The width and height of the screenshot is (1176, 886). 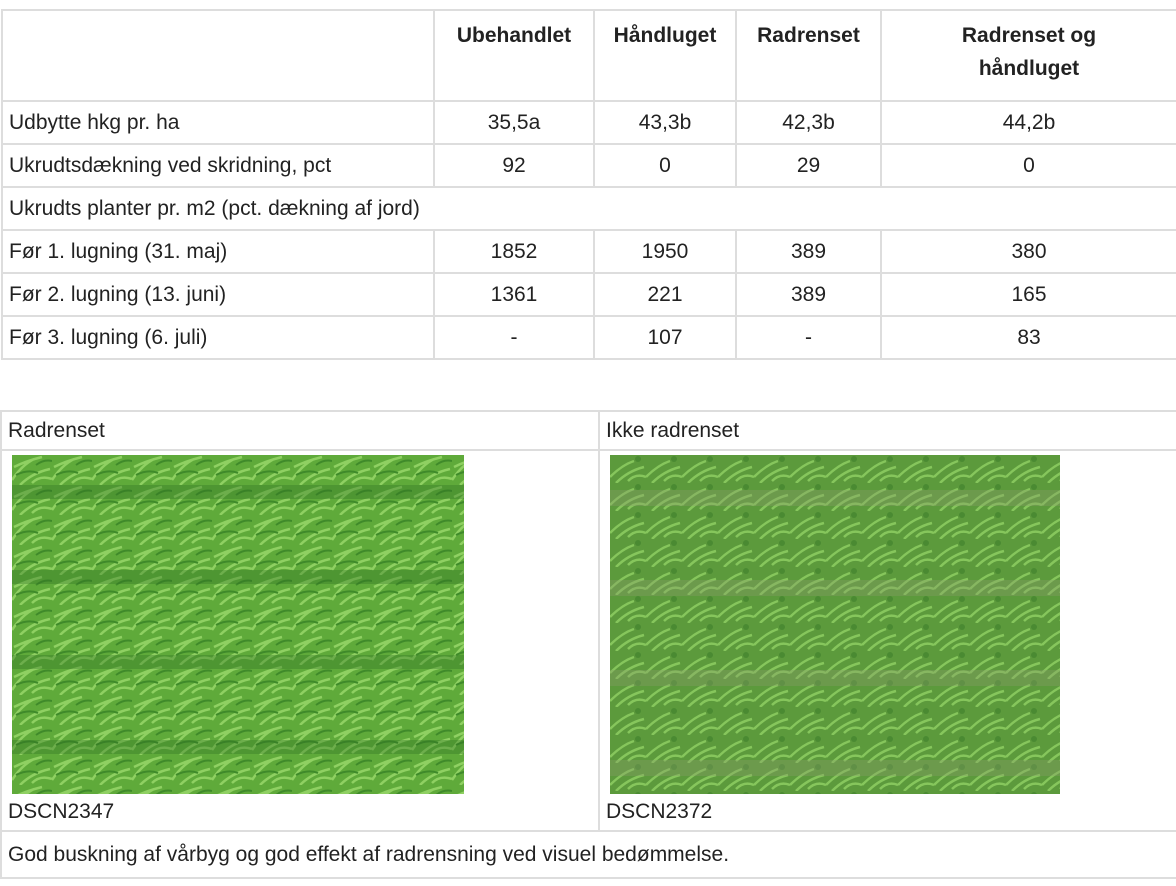 I want to click on cell: 221, so click(x=665, y=294).